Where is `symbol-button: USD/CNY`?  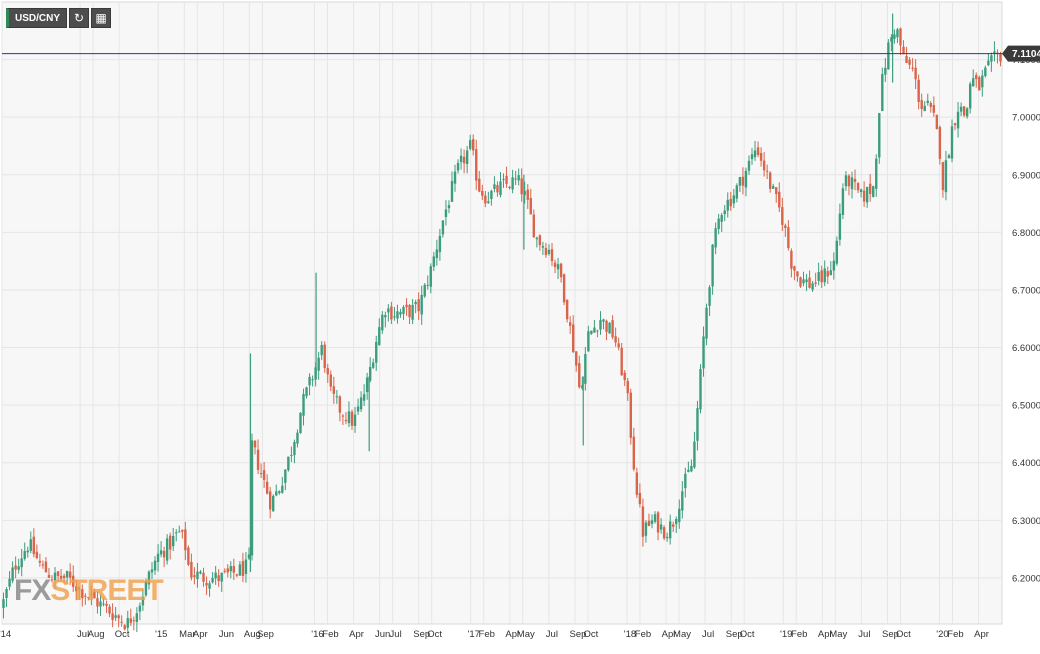
symbol-button: USD/CNY is located at coordinates (37, 18).